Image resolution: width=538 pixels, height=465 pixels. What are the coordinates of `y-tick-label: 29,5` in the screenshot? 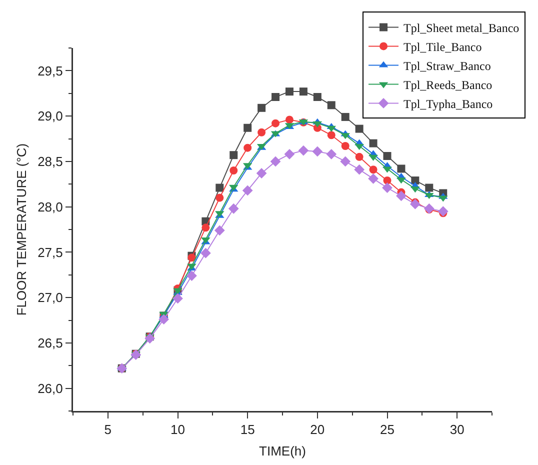 It's located at (50, 70).